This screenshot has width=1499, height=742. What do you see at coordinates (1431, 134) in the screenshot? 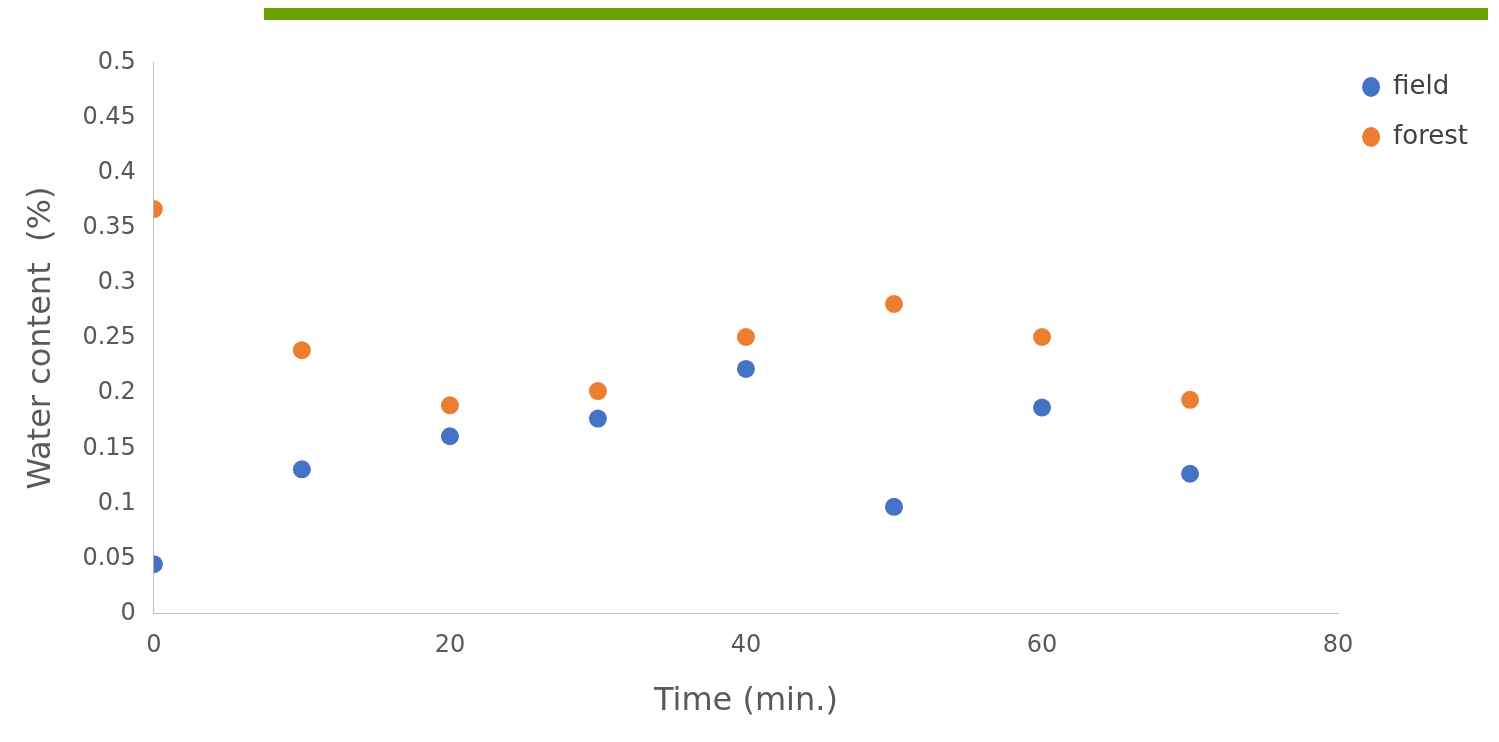
I see `legend-label: forest` at bounding box center [1431, 134].